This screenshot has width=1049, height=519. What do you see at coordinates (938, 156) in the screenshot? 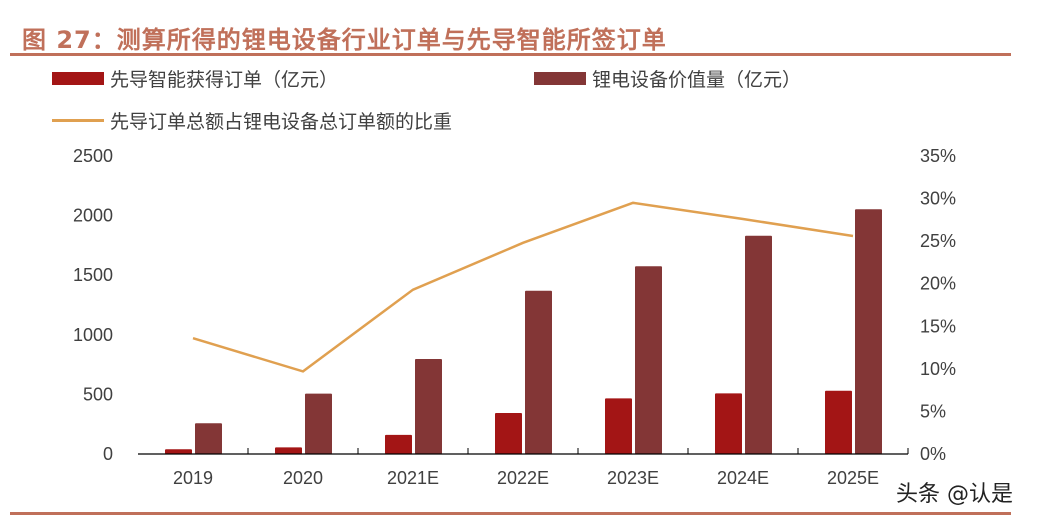
I see `y-right-tick-label: 35%` at bounding box center [938, 156].